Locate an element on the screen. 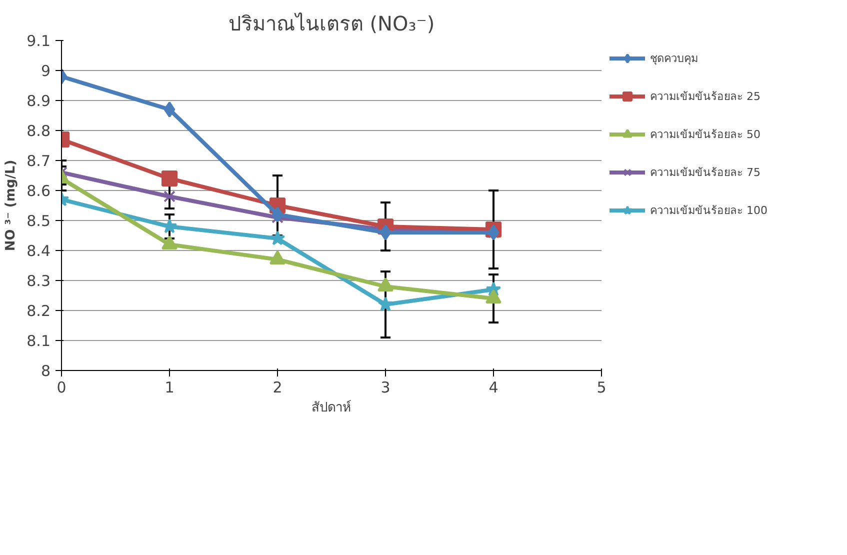 Image resolution: width=847 pixels, height=555 pixels. y-tick-label: 8 is located at coordinates (45, 371).